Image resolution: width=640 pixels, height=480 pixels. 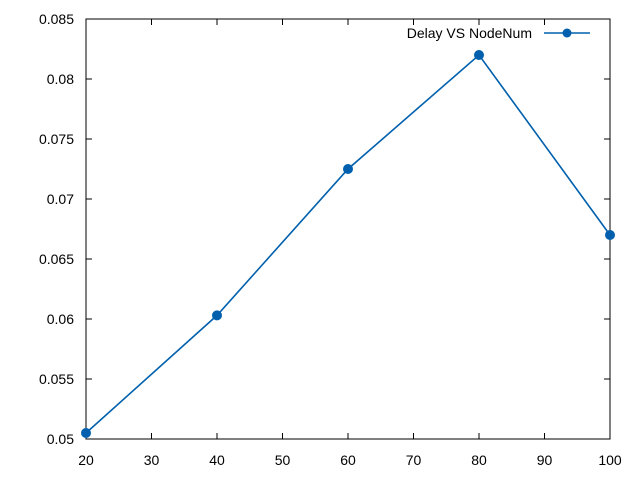 I want to click on x-tick-label: 30, so click(x=152, y=460).